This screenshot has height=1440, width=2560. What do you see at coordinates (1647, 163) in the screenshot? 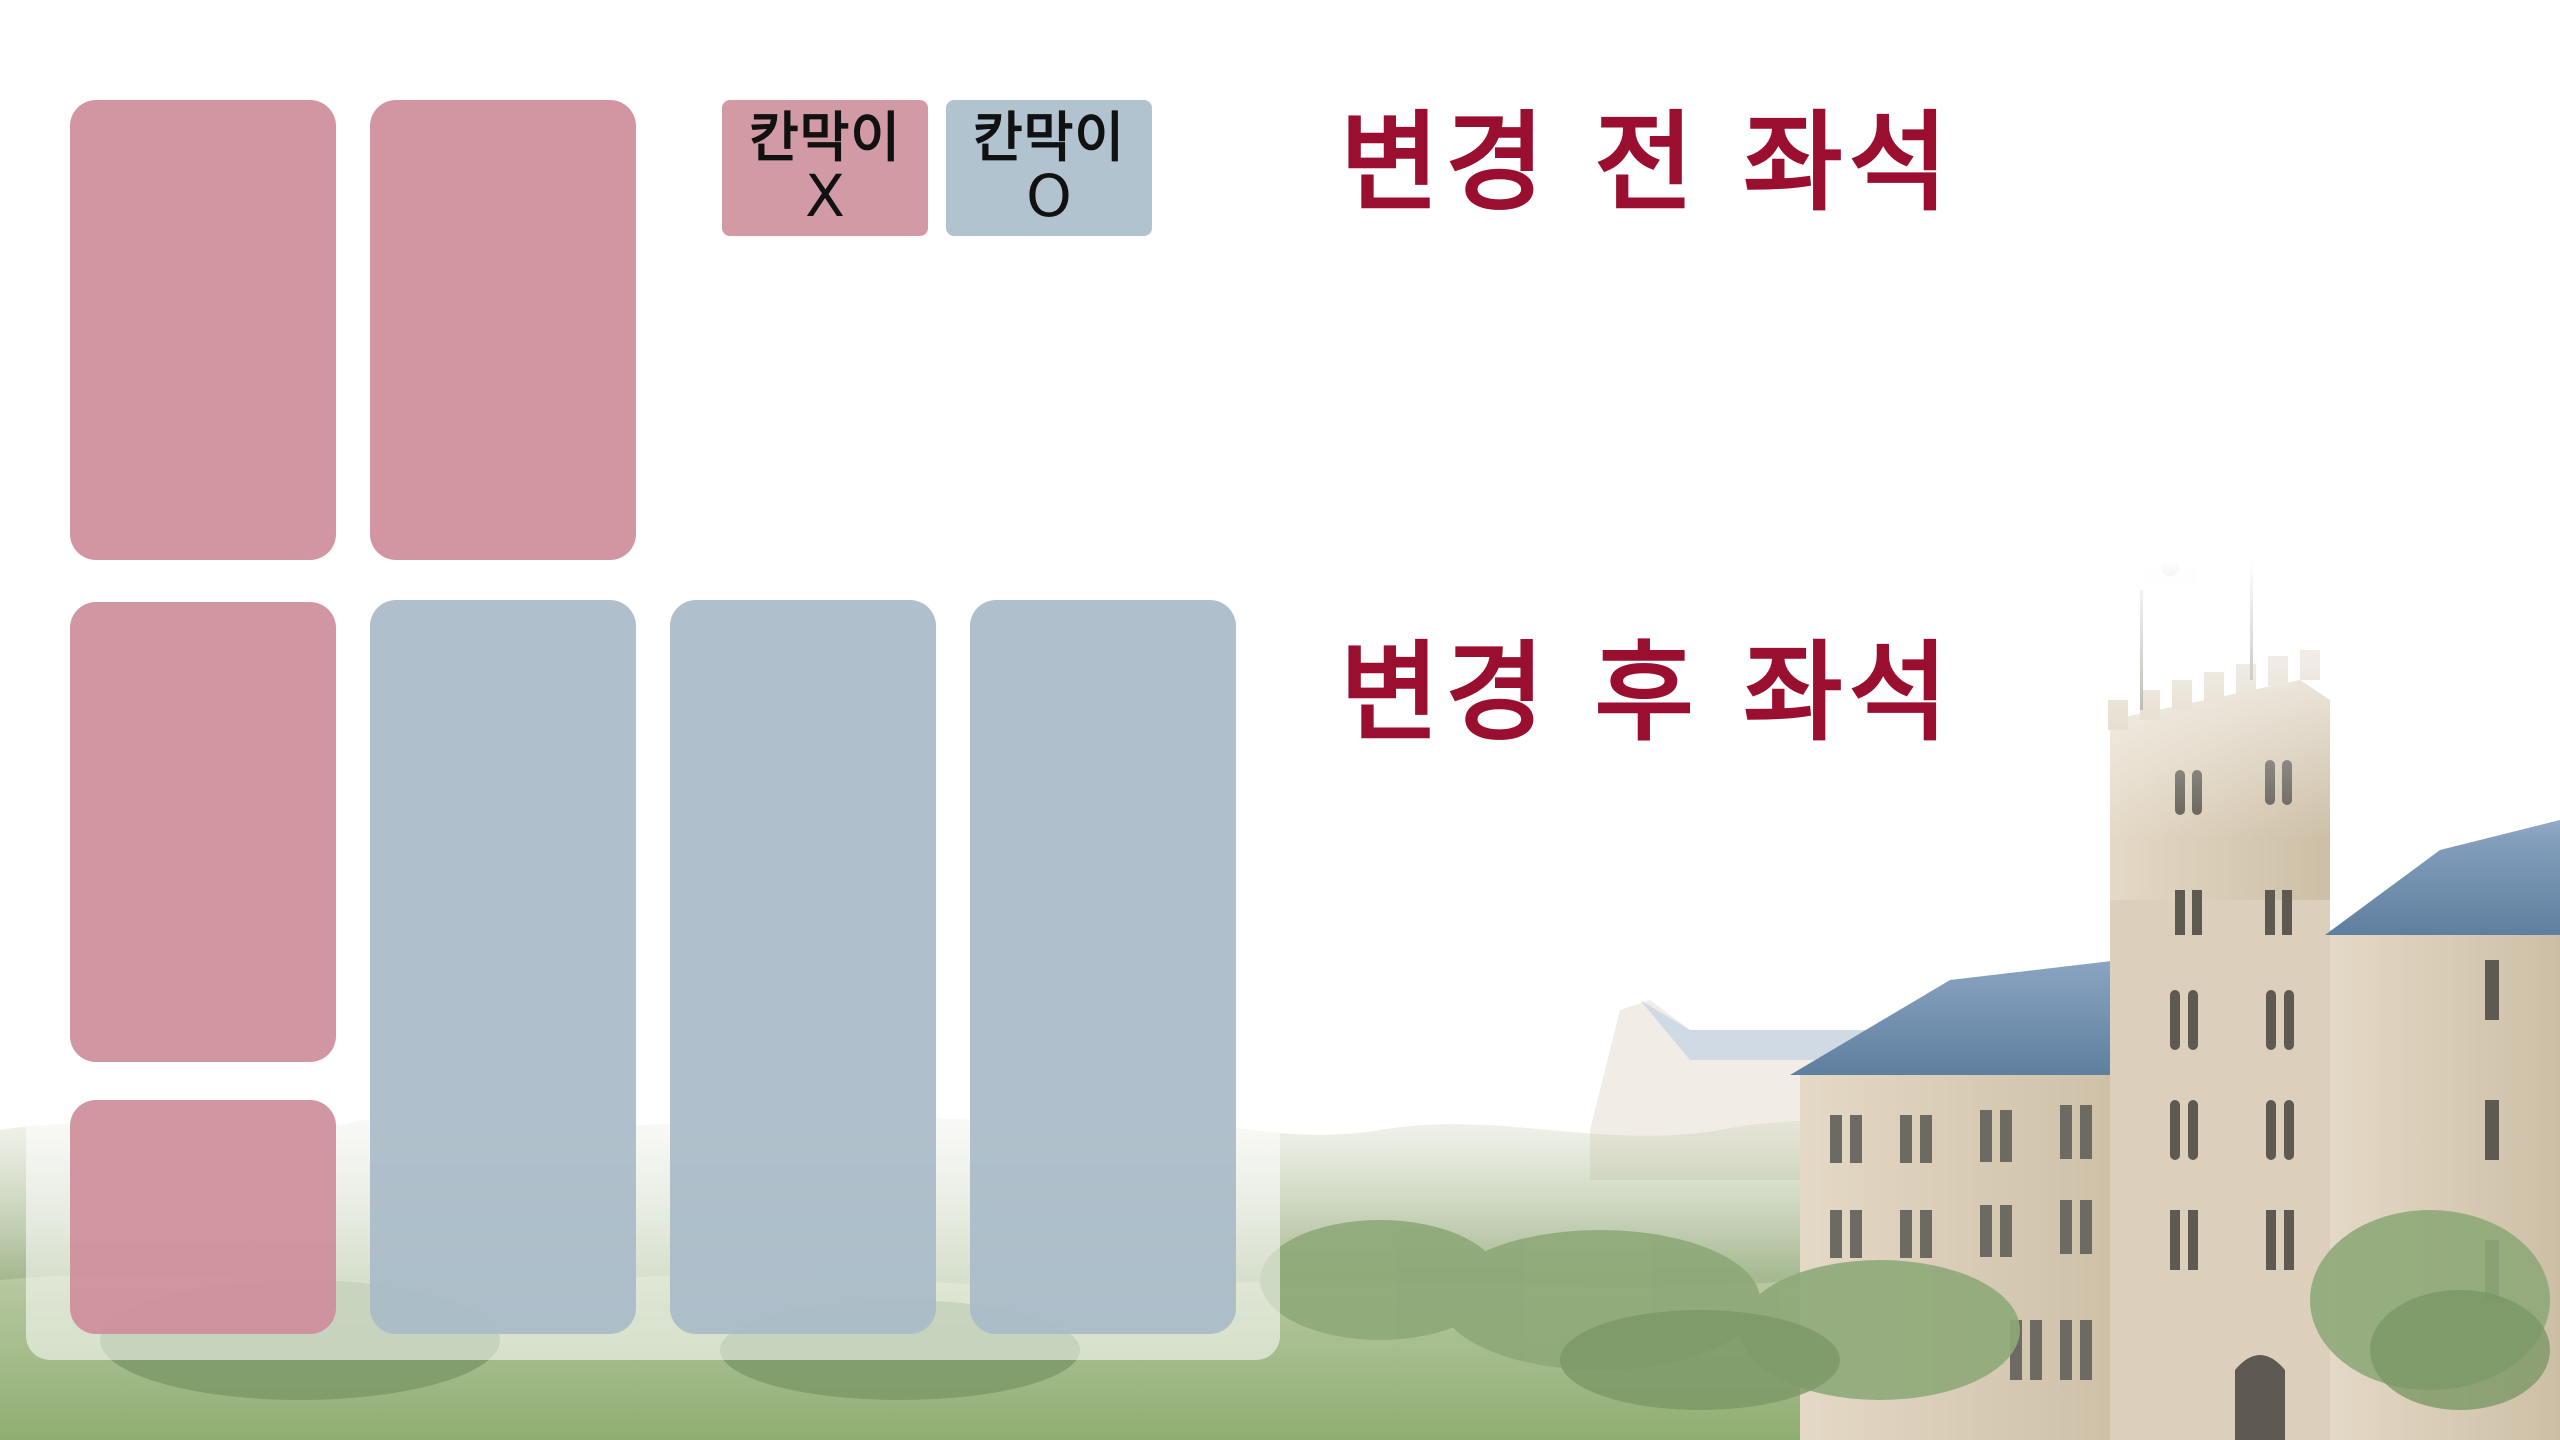
I see `heading-before-change: 변경 전 좌석` at bounding box center [1647, 163].